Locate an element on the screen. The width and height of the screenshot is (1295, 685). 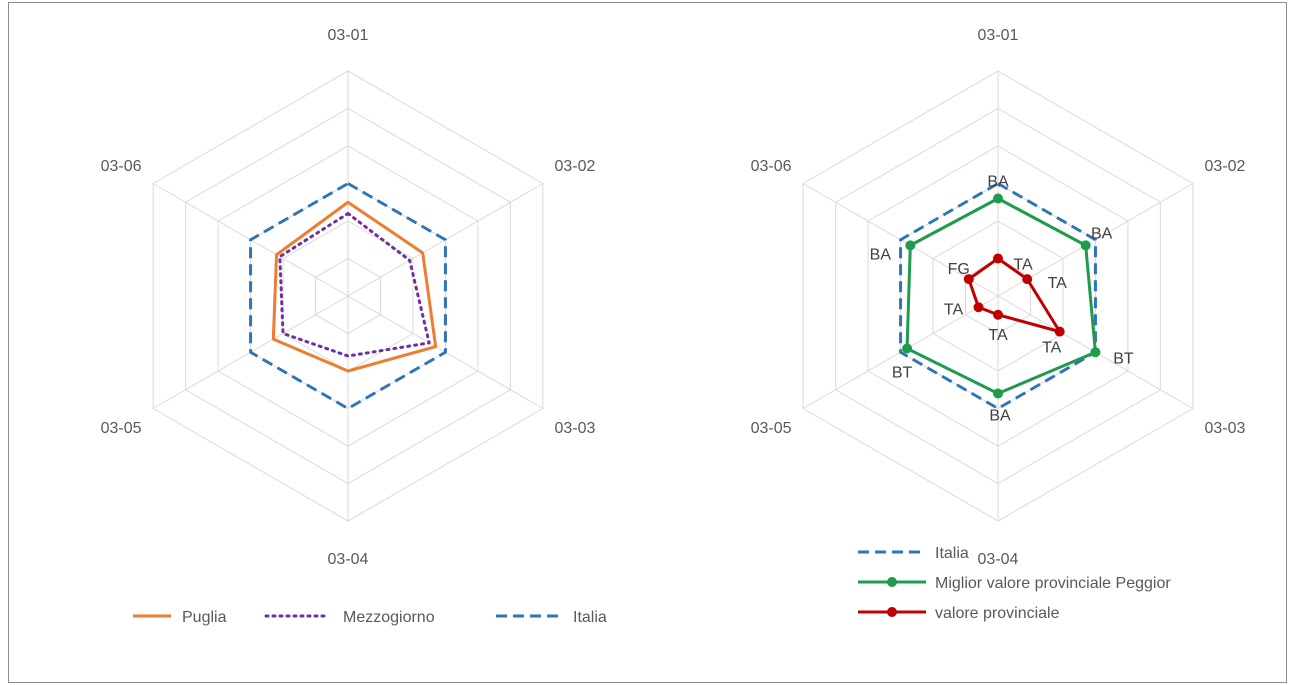
series-mezzogiorno is located at coordinates (354, 285).